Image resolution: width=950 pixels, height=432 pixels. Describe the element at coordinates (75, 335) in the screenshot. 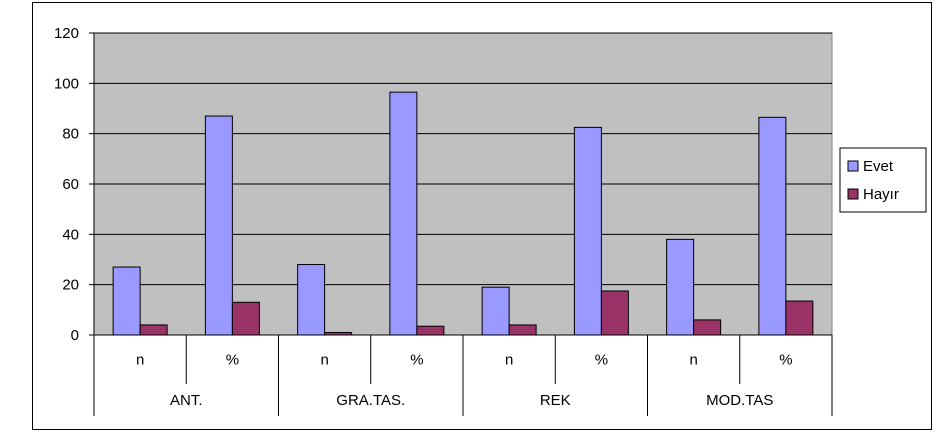

I see `y-tick-label: 0` at that location.